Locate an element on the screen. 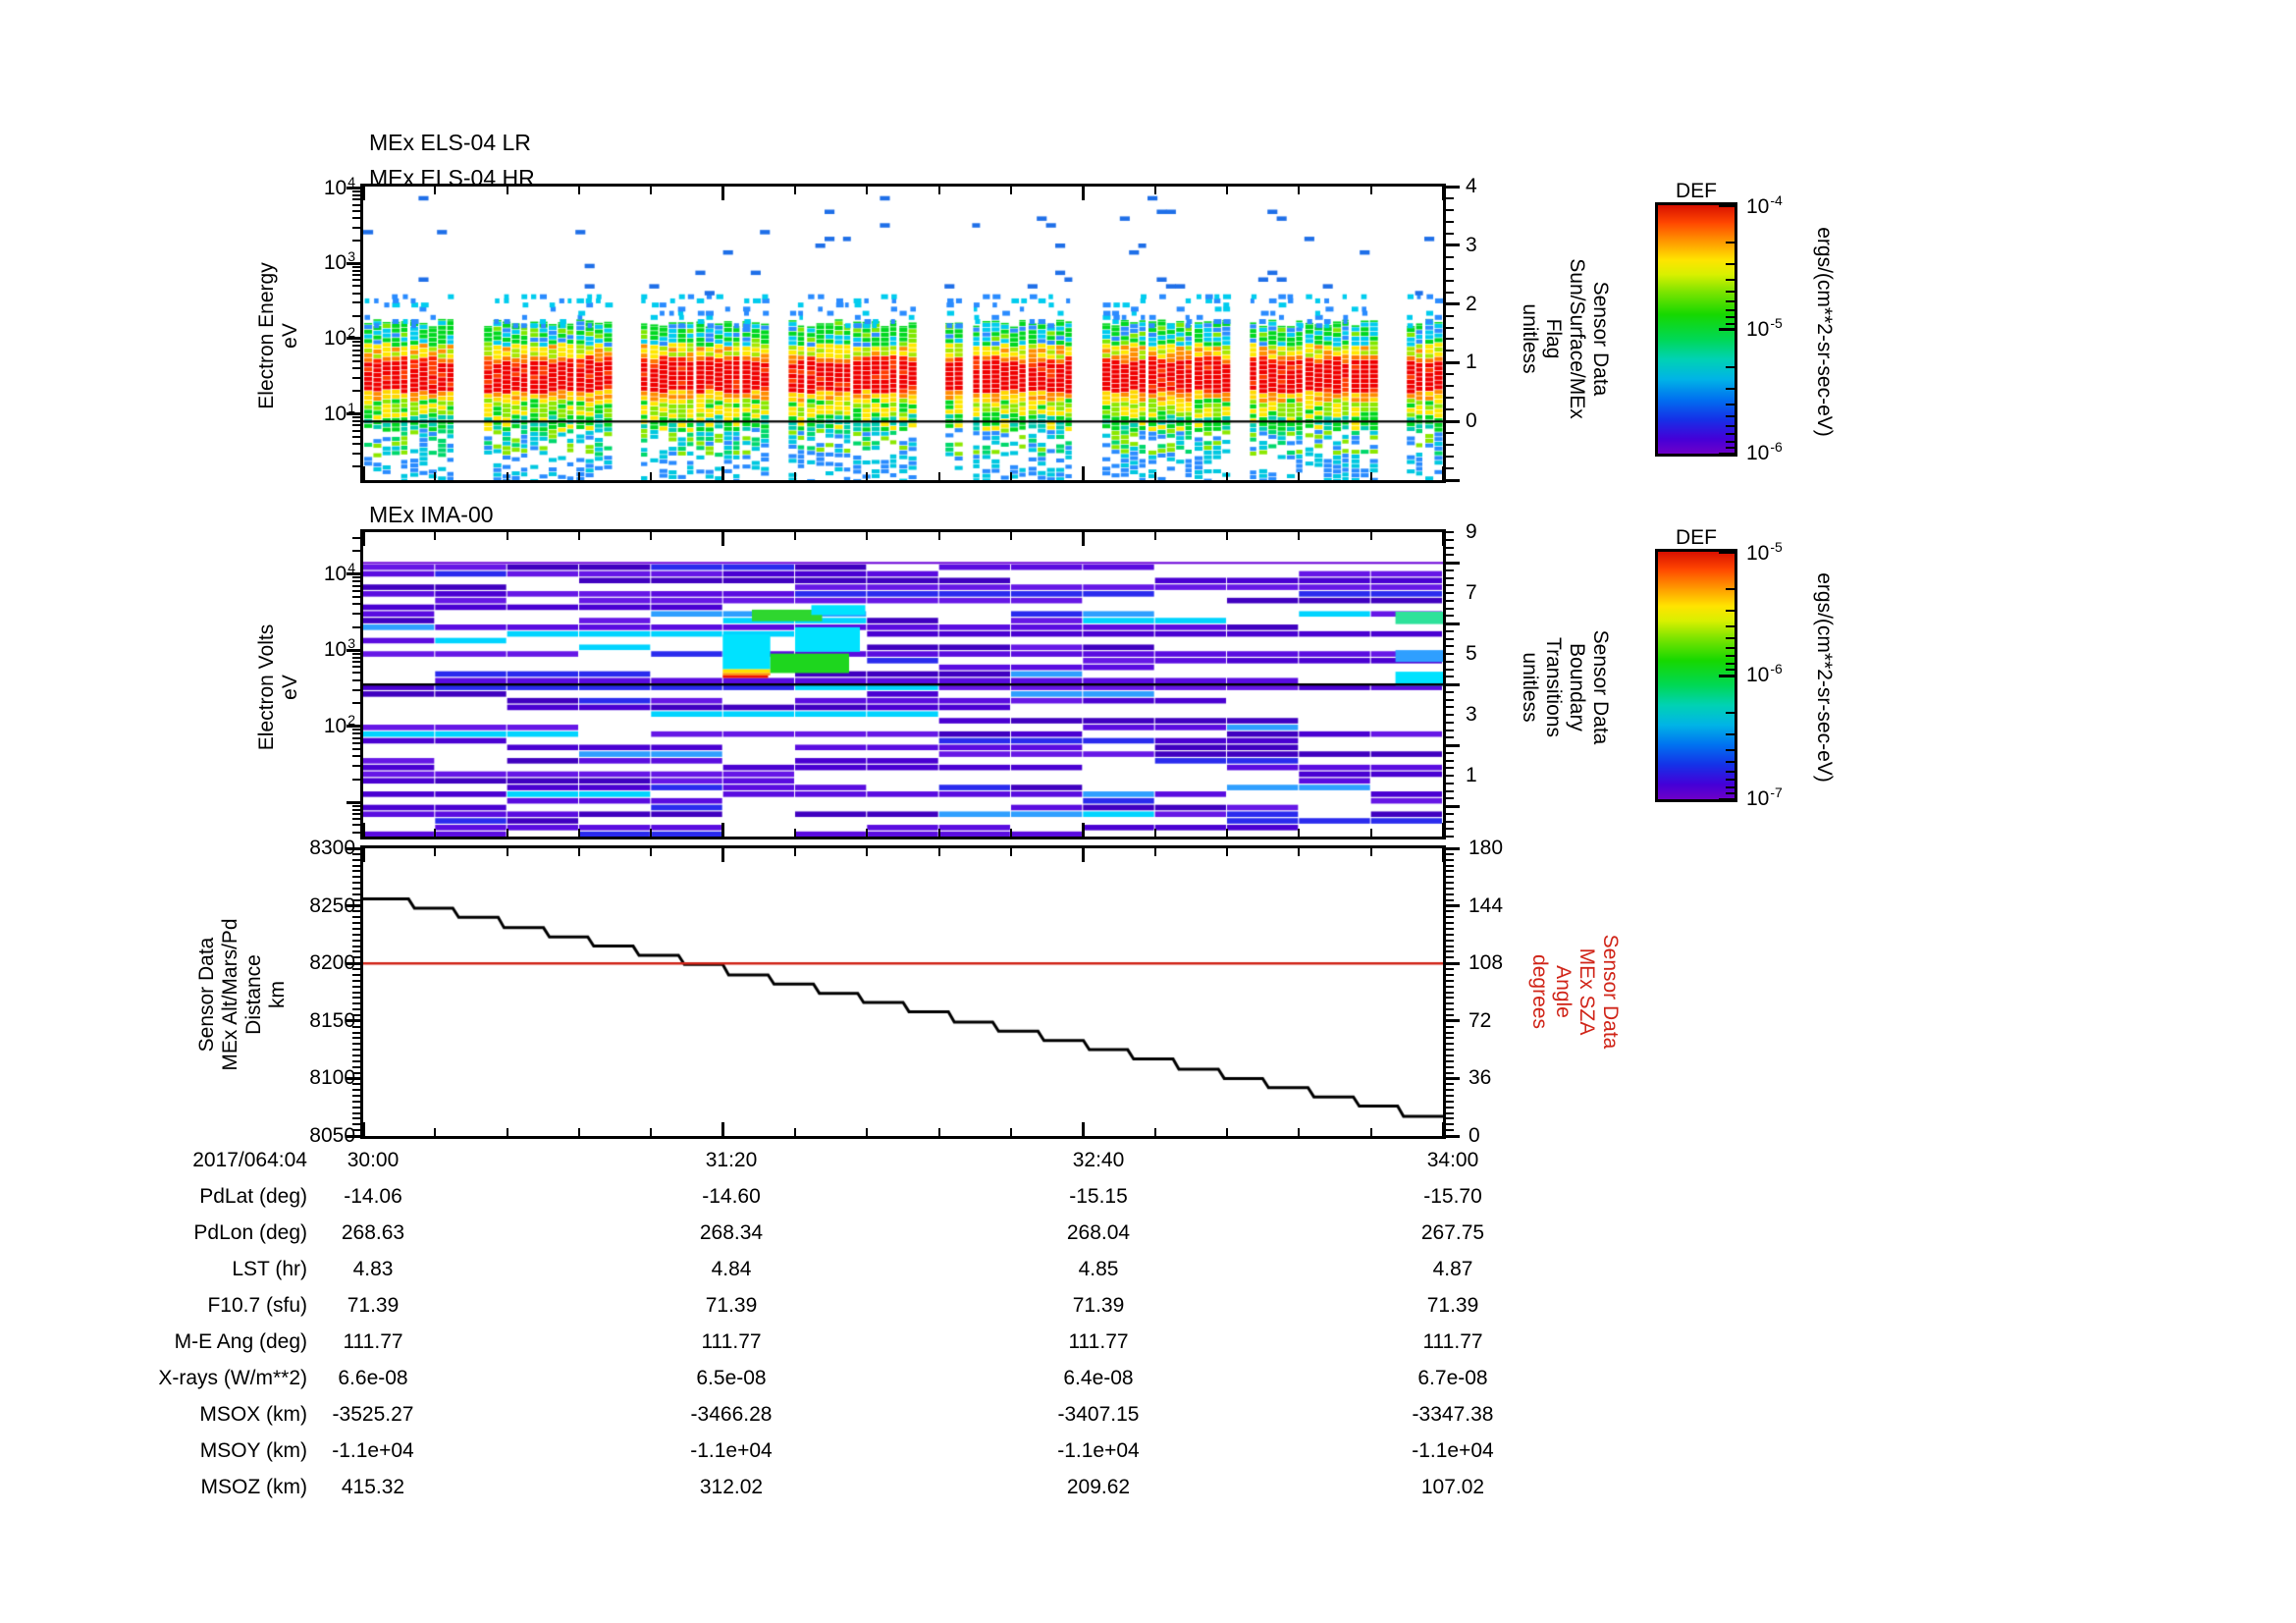  table-cell-value: 6.6e-08 is located at coordinates (373, 1378).